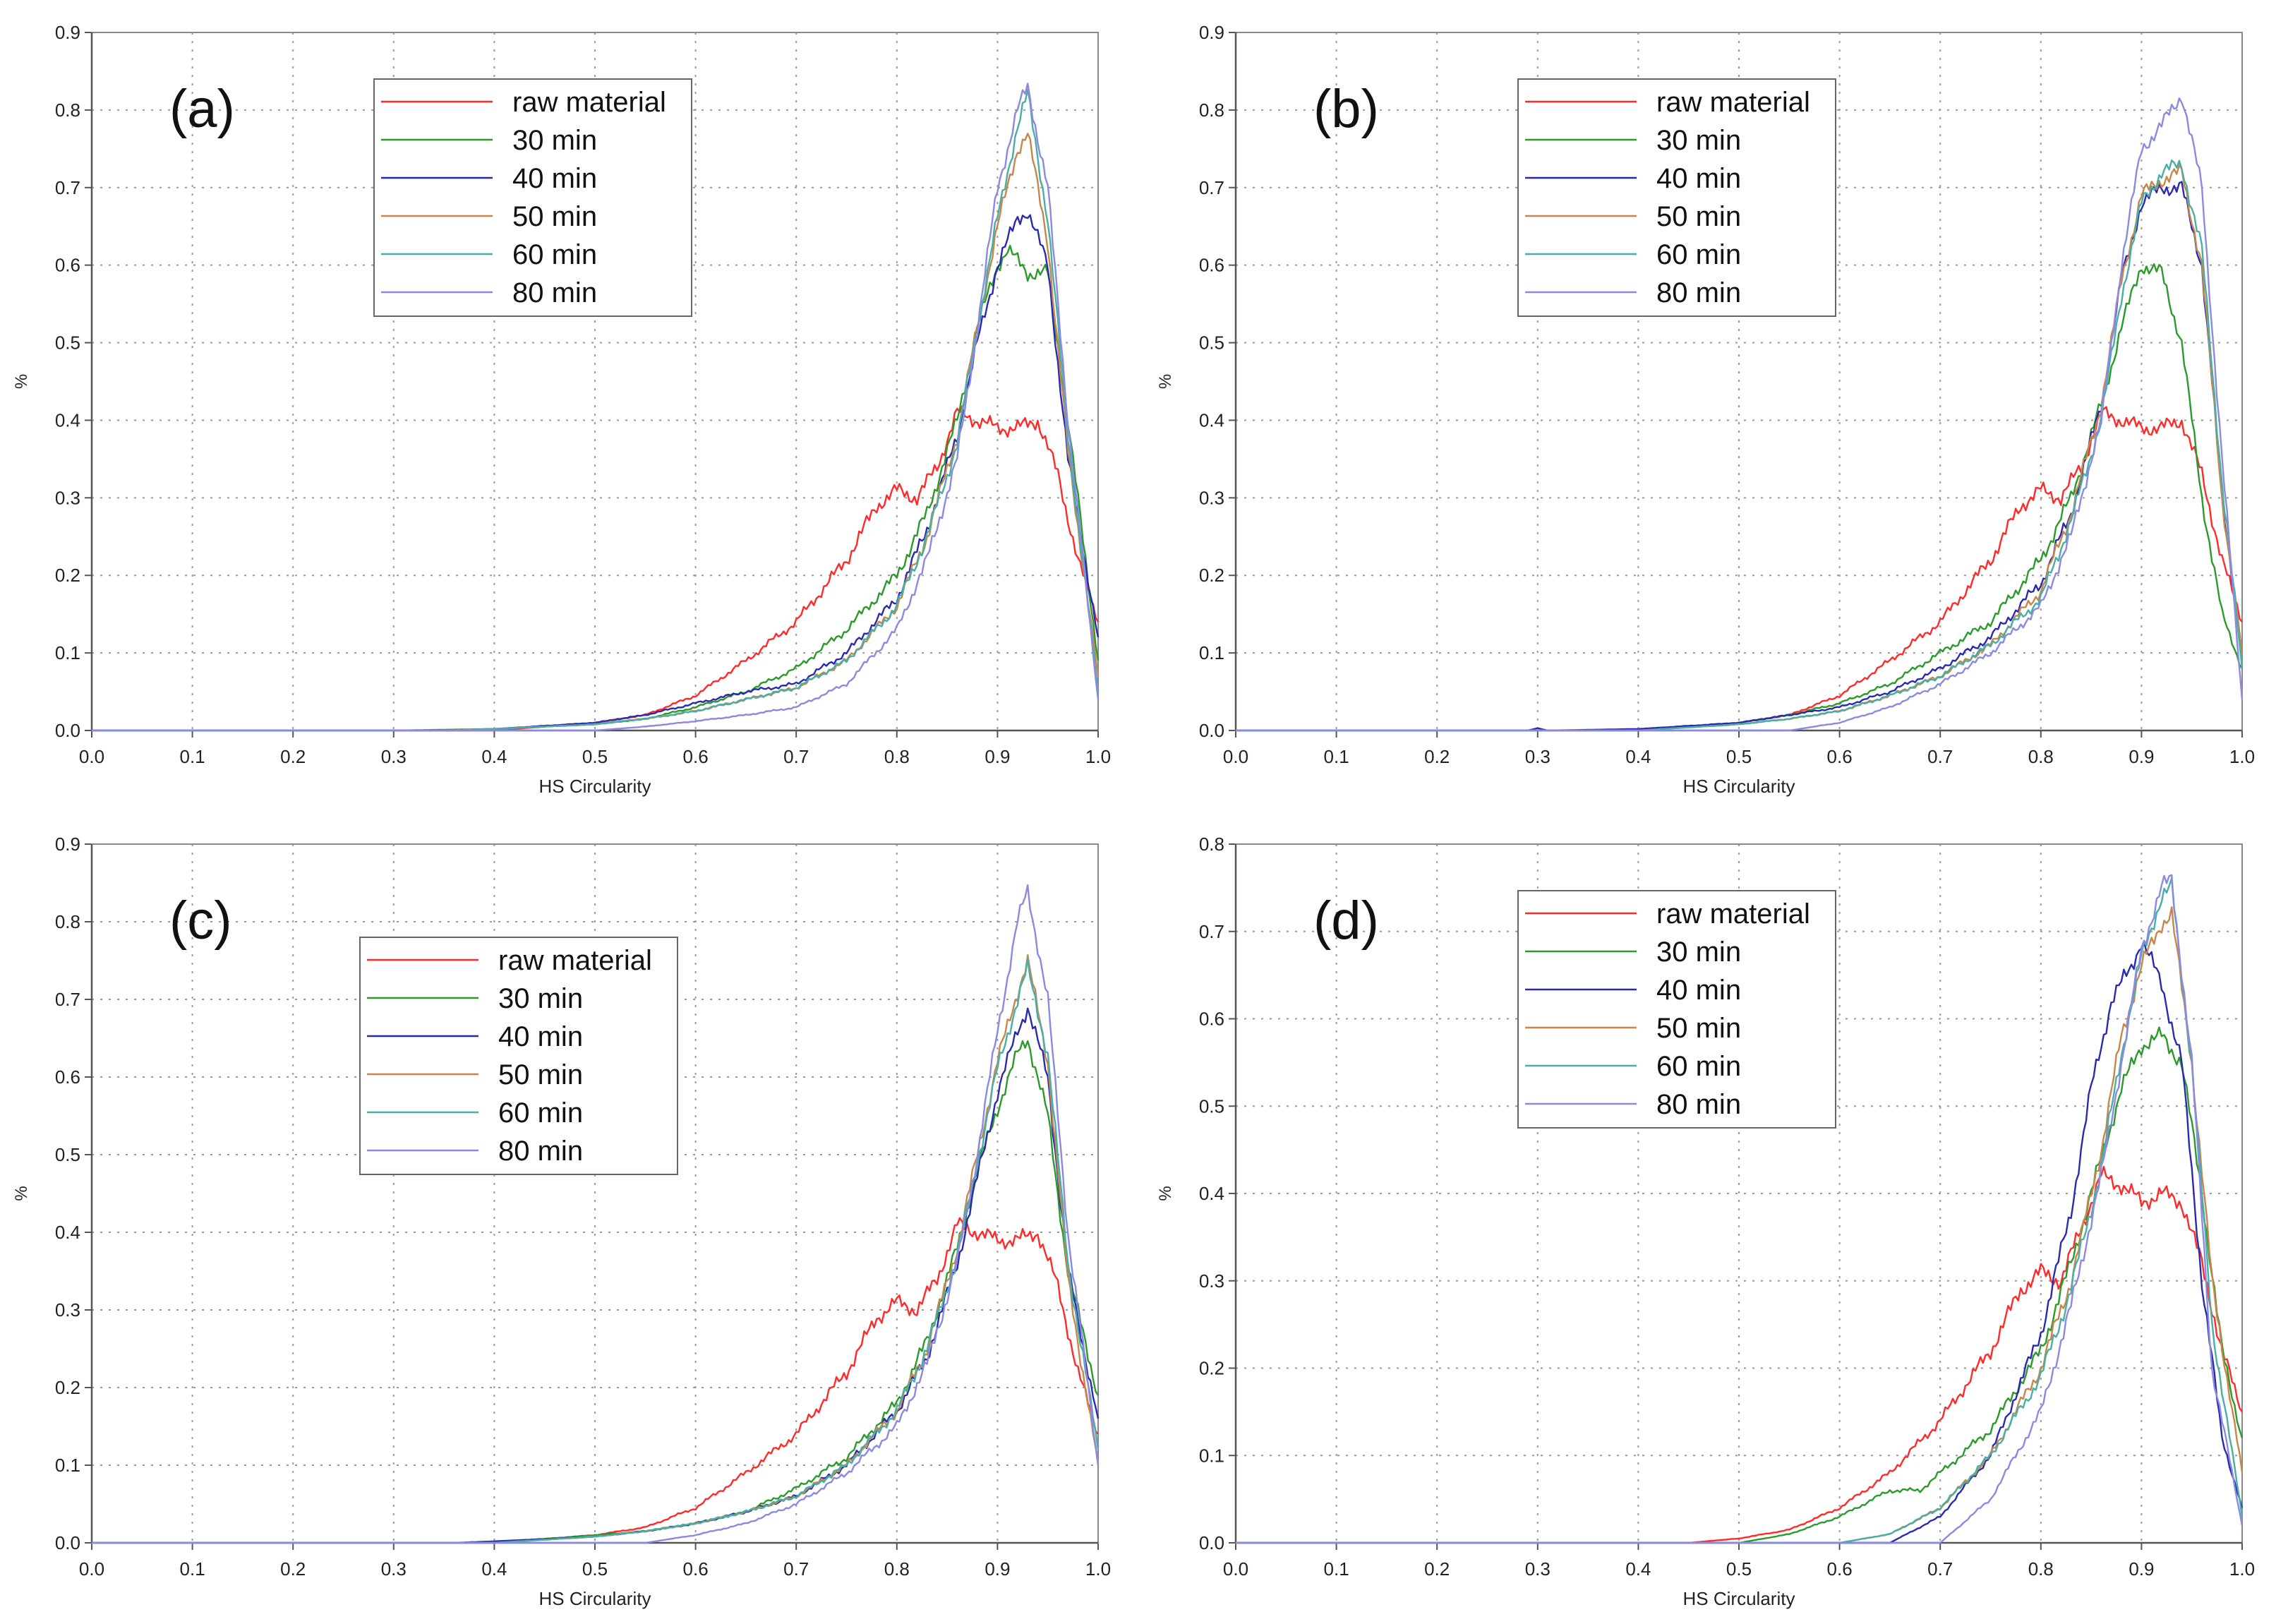 Image resolution: width=2288 pixels, height=1624 pixels. I want to click on x-tick-label: 0.2, so click(1437, 1569).